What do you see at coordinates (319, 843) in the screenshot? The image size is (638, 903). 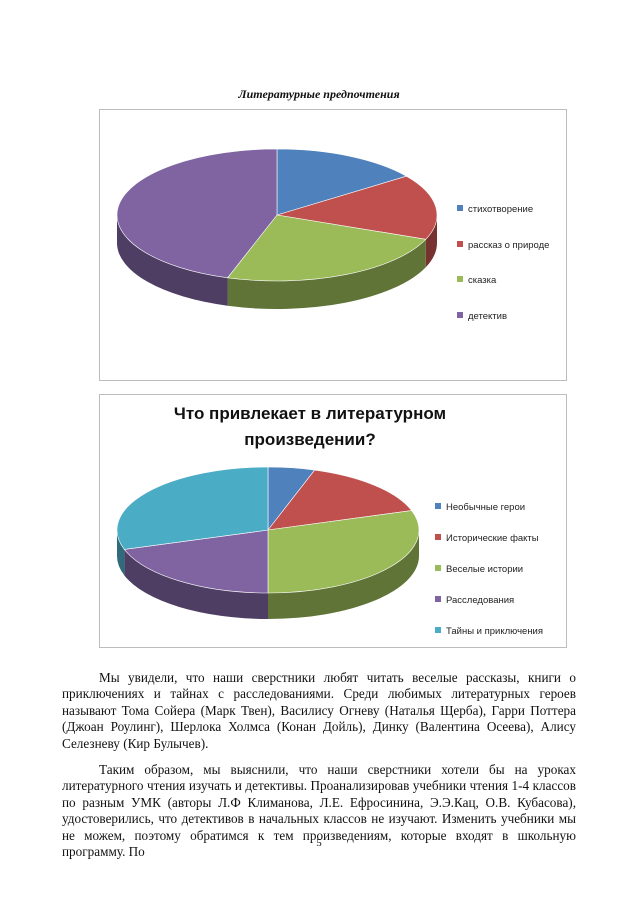 I see `page-number: 5` at bounding box center [319, 843].